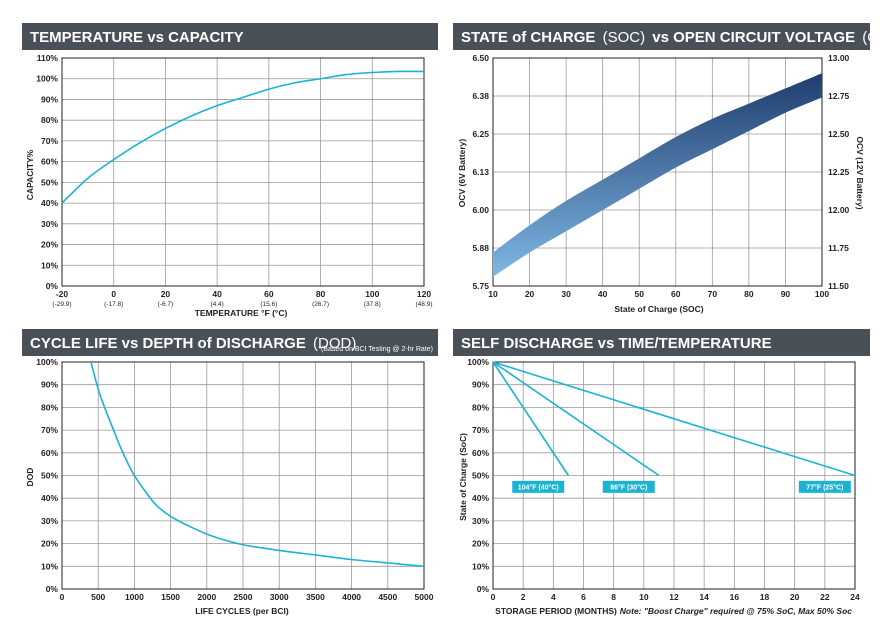 This screenshot has height=622, width=893. Describe the element at coordinates (480, 134) in the screenshot. I see `y-tick-label: 6.25` at that location.